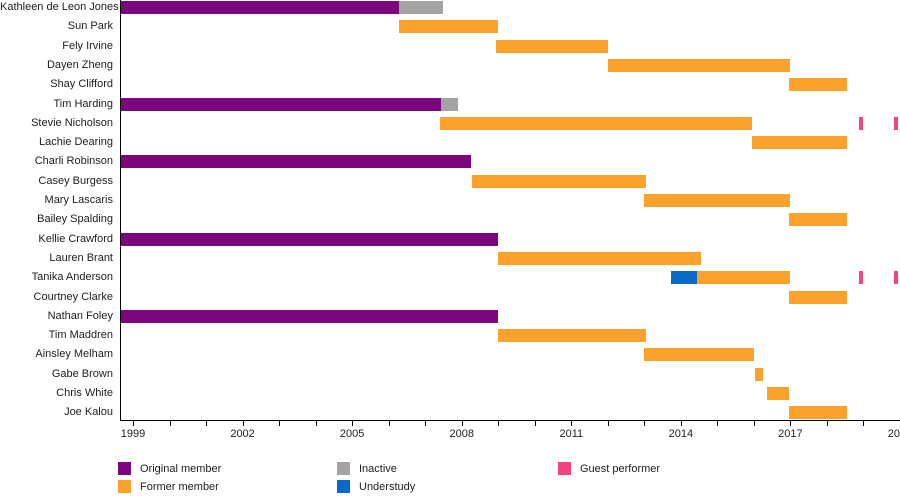 The height and width of the screenshot is (500, 900). Describe the element at coordinates (684, 278) in the screenshot. I see `timeline-bar-understudy` at that location.